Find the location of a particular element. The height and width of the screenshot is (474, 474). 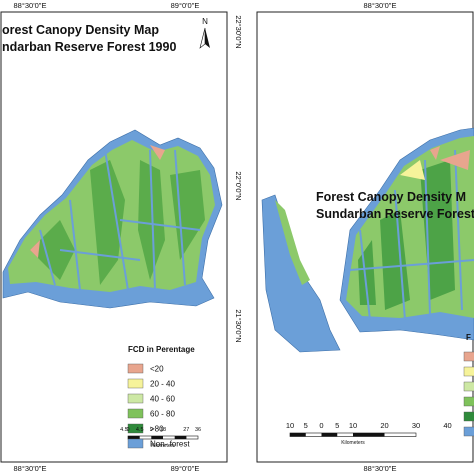

legend-label: <20 is located at coordinates (157, 369).